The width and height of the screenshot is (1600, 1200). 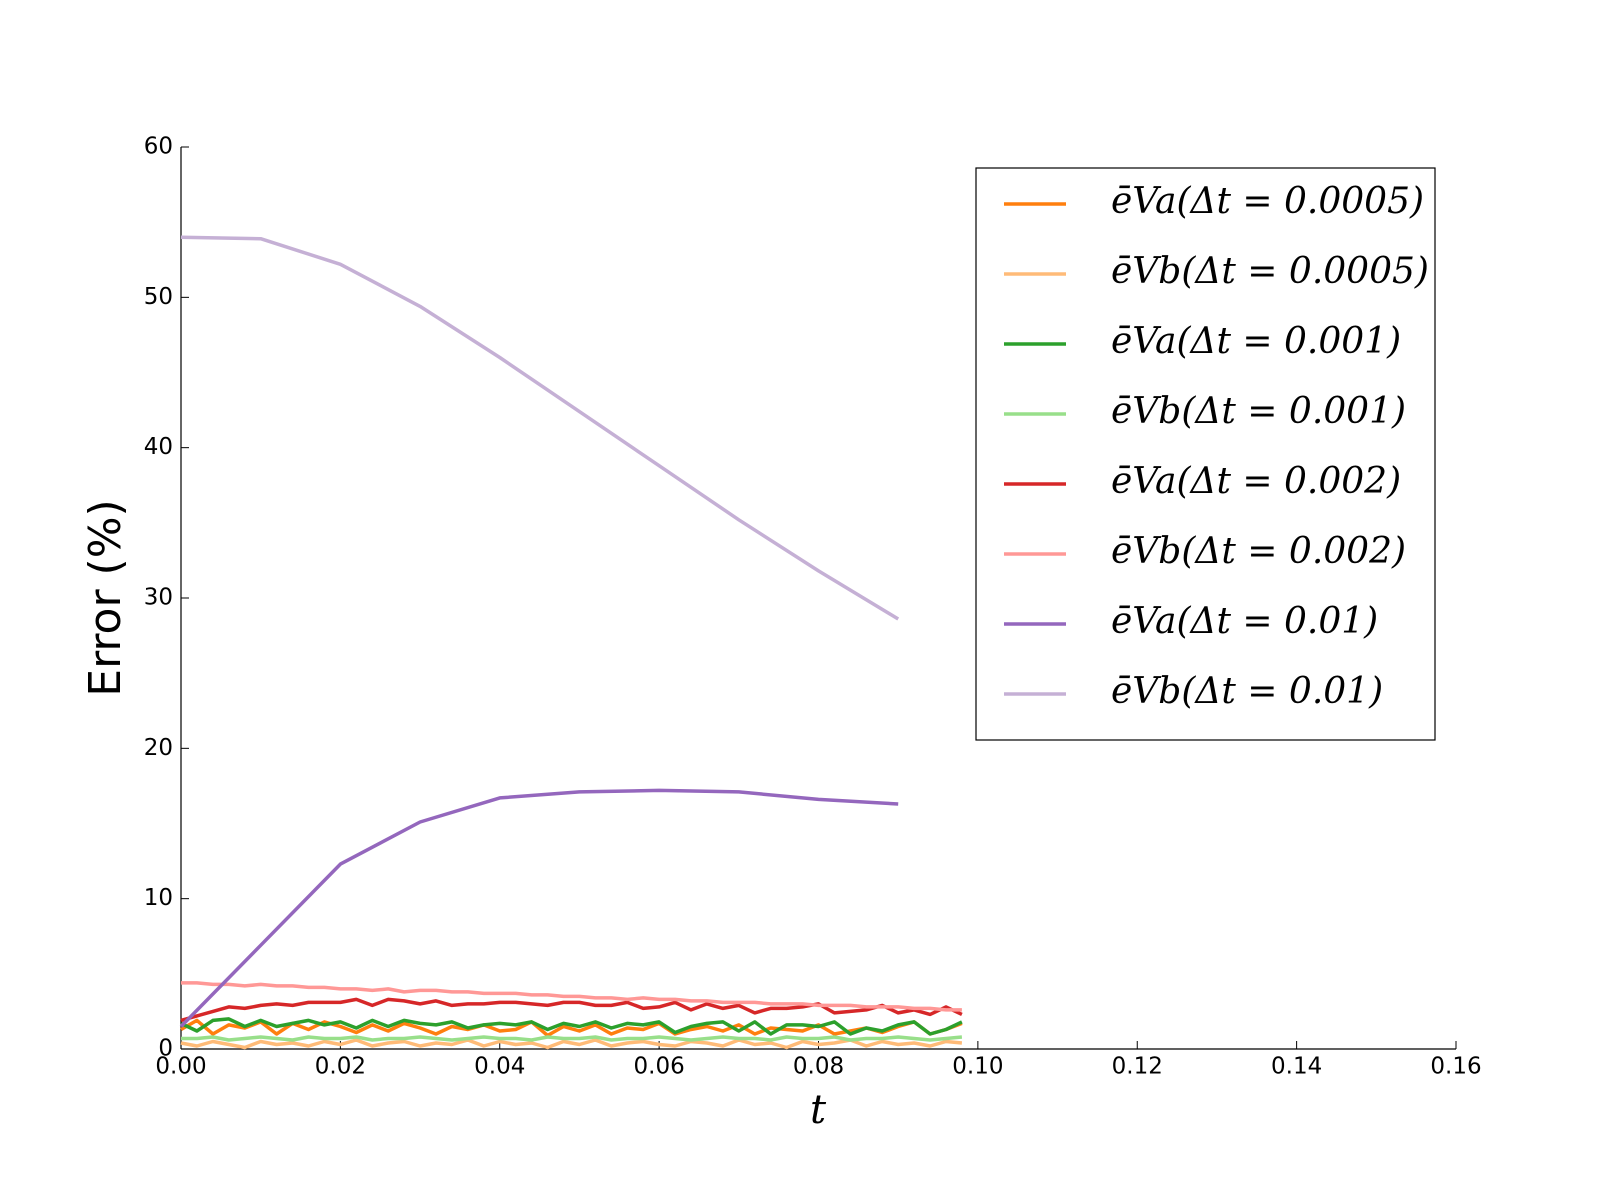 What do you see at coordinates (1267, 201) in the screenshot?
I see `legend-label: ēVa(Δt = 0.0005)` at bounding box center [1267, 201].